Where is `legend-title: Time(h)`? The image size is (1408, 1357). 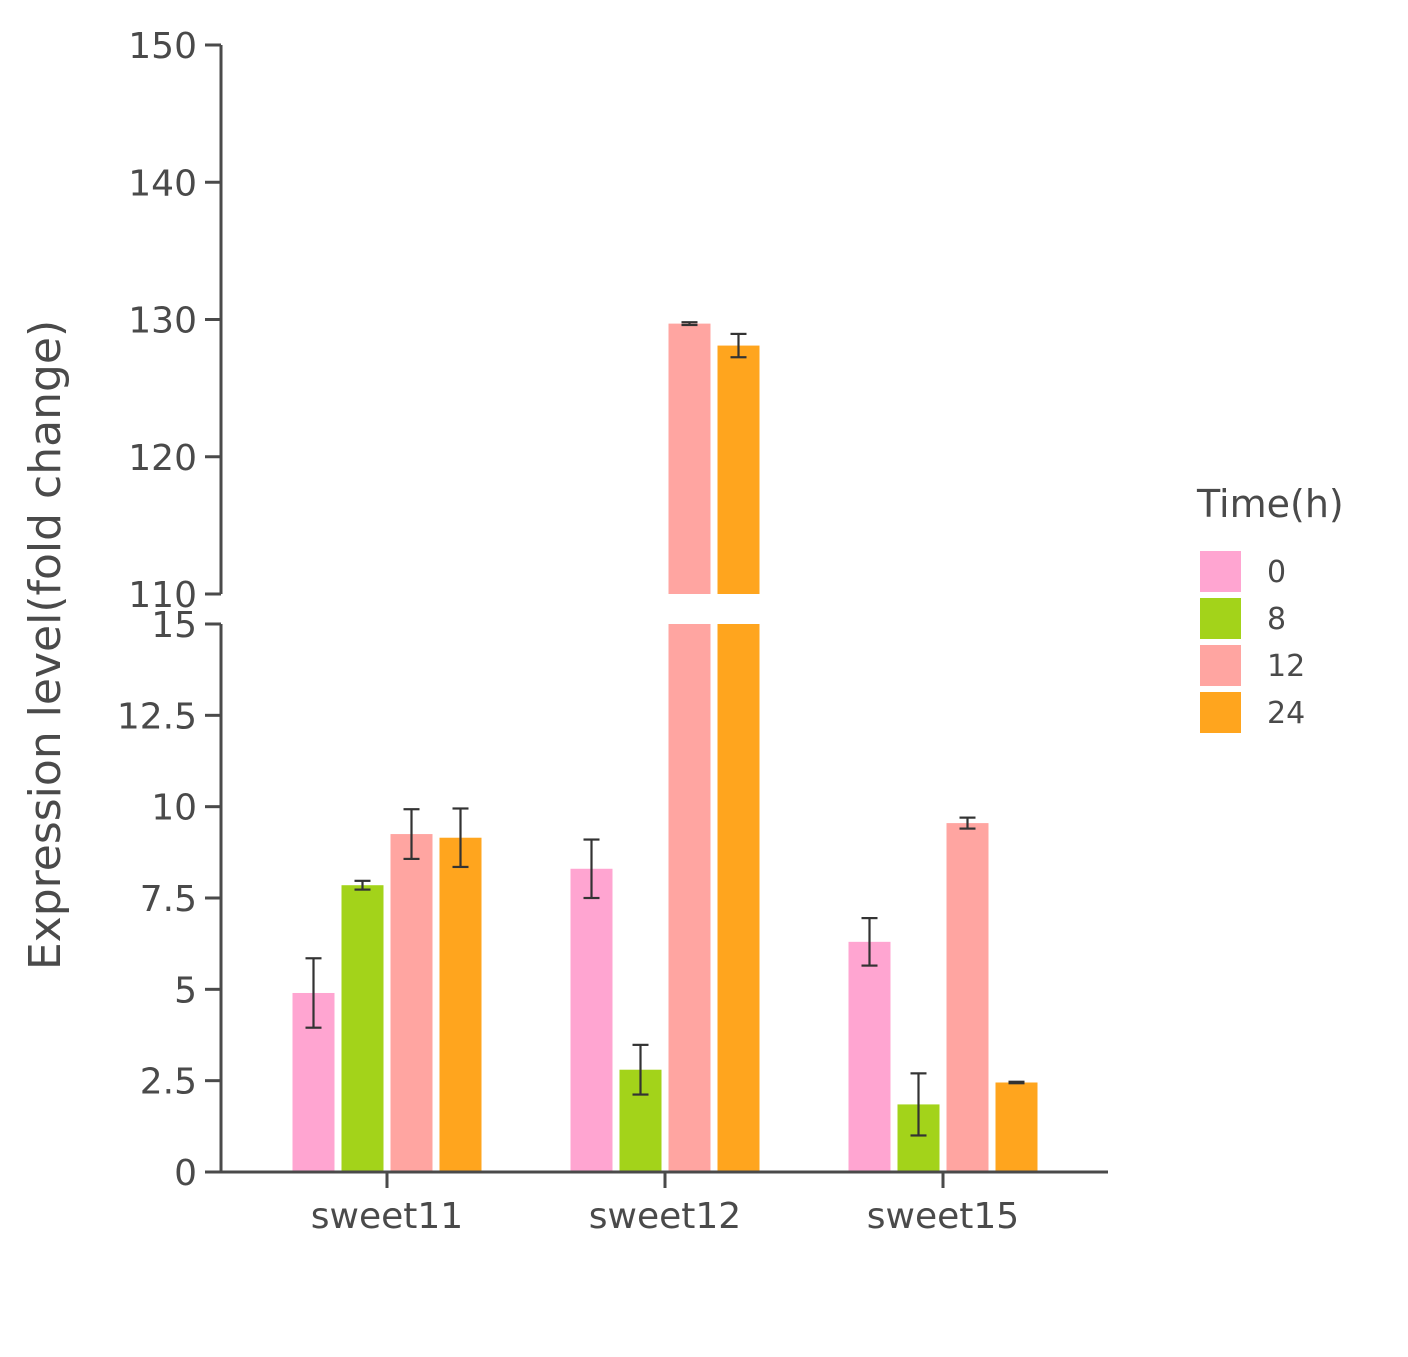
legend-title: Time(h) is located at coordinates (1270, 504).